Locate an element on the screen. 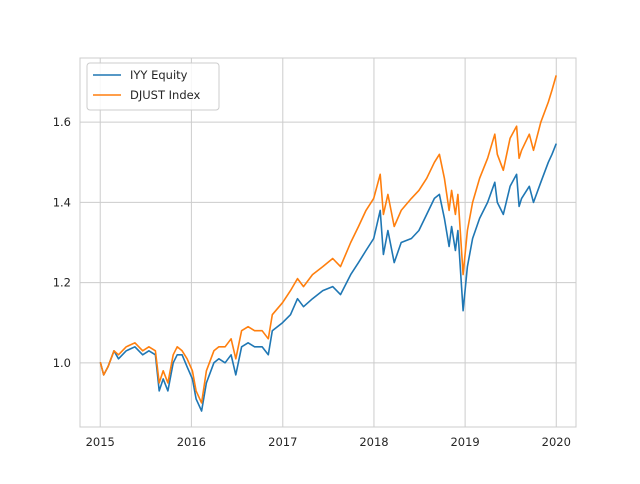  legend: IYY Equity DJUST Index is located at coordinates (153, 86).